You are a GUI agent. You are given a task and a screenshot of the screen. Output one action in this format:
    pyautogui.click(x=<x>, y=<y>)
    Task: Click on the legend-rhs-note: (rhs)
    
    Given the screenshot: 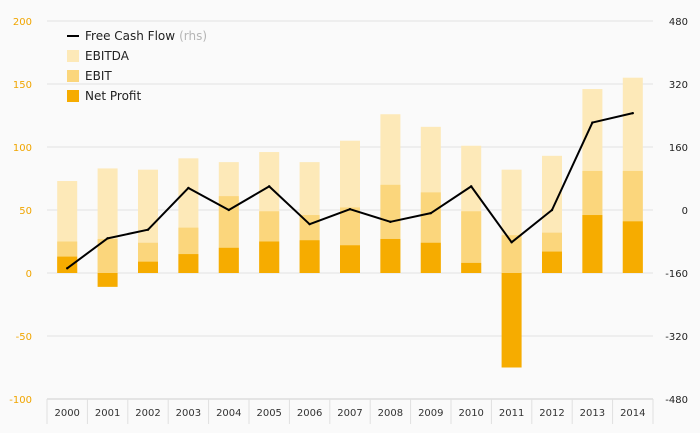 What is the action you would take?
    pyautogui.click(x=193, y=36)
    